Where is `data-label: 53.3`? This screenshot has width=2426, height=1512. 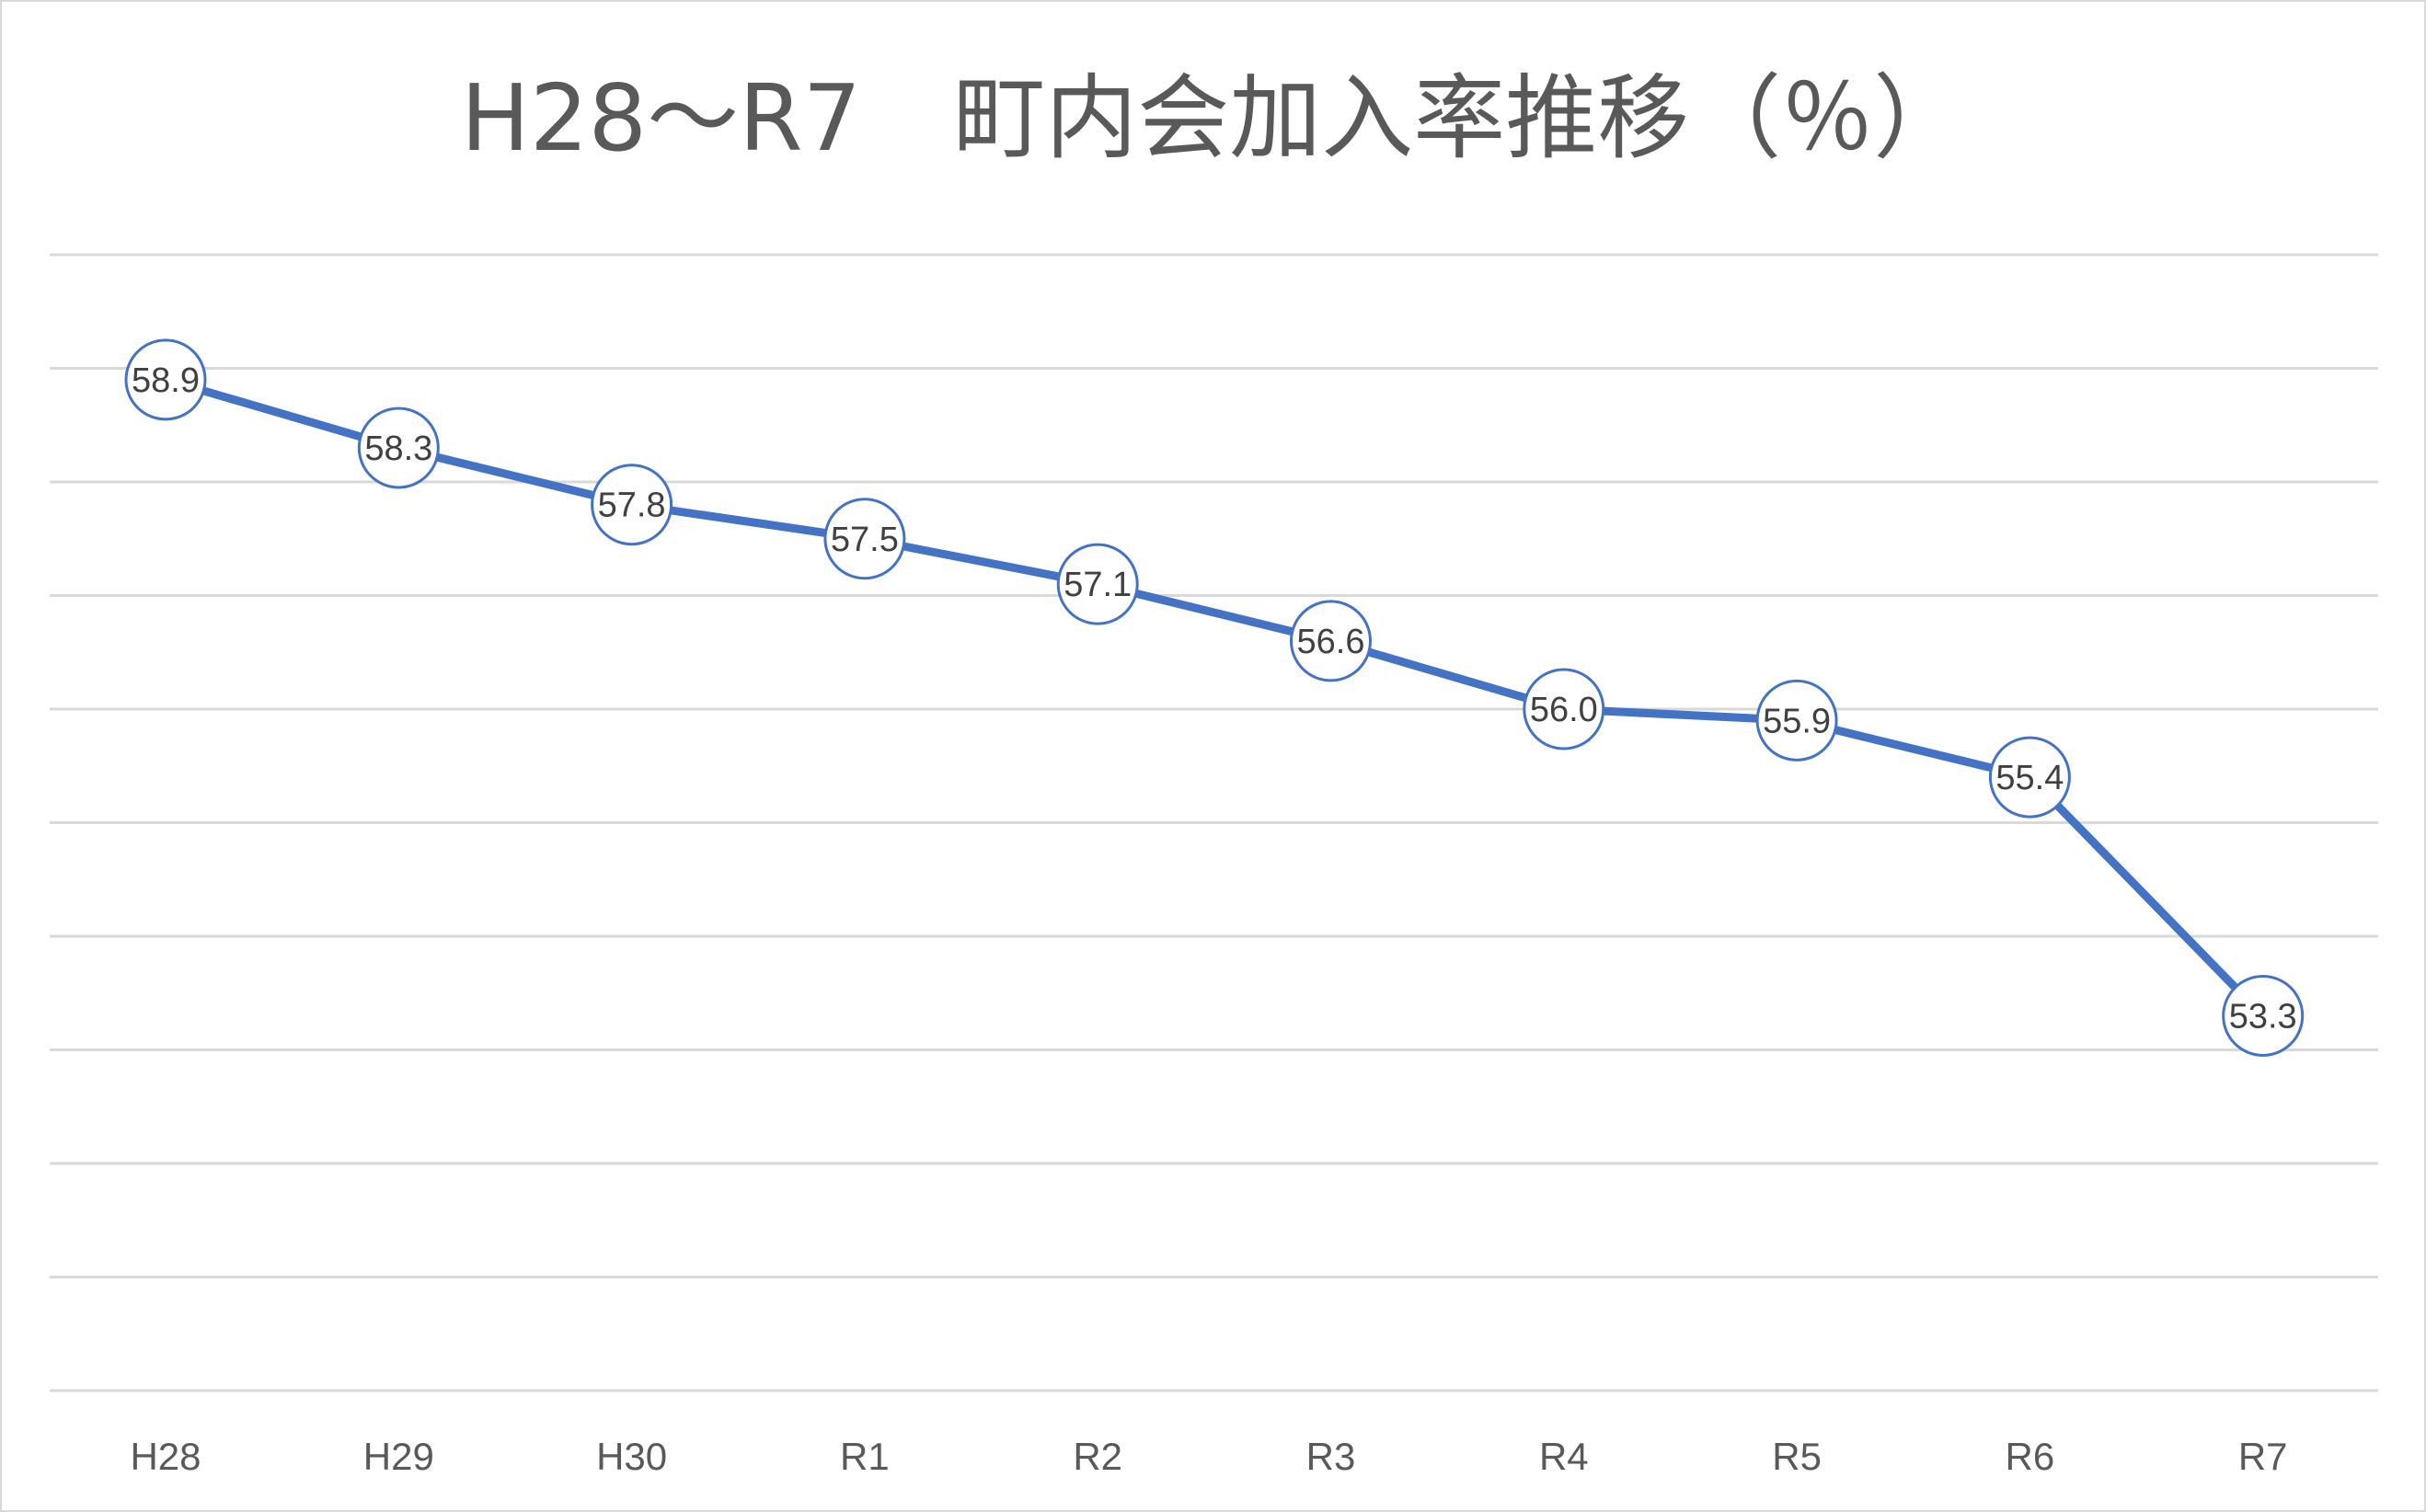 data-label: 53.3 is located at coordinates (2263, 1016).